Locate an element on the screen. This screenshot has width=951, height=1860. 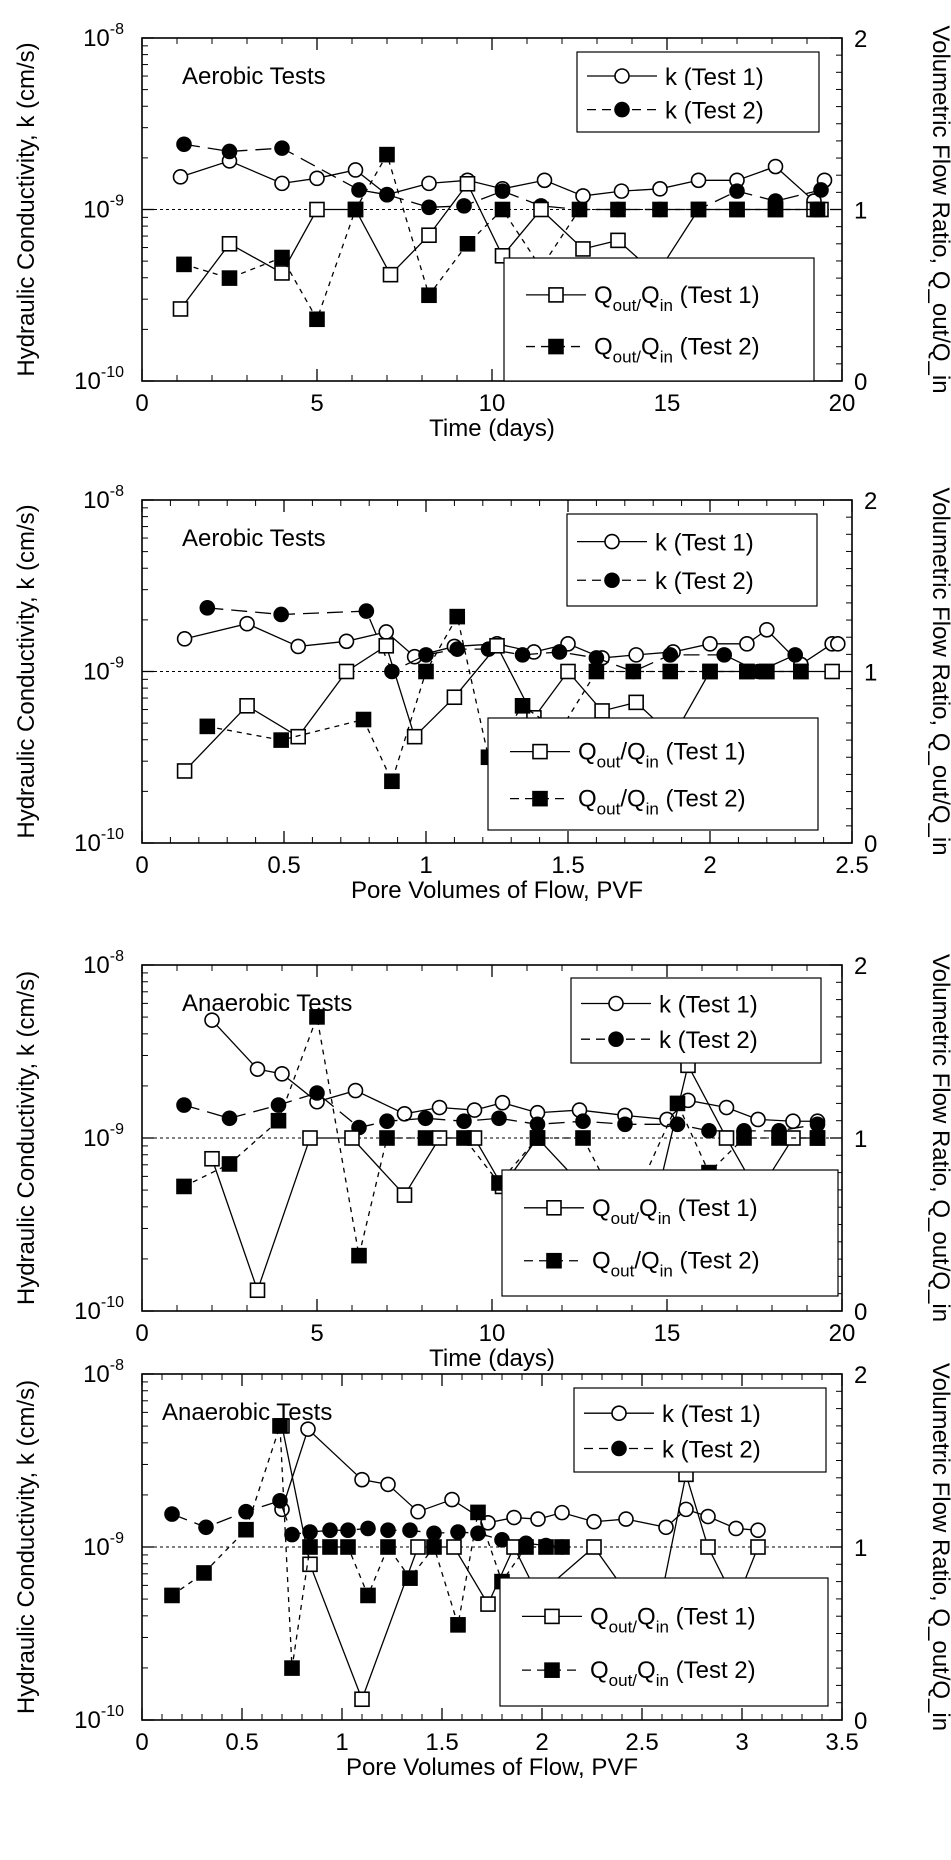
x-tick-label: 0 is located at coordinates (141, 865).